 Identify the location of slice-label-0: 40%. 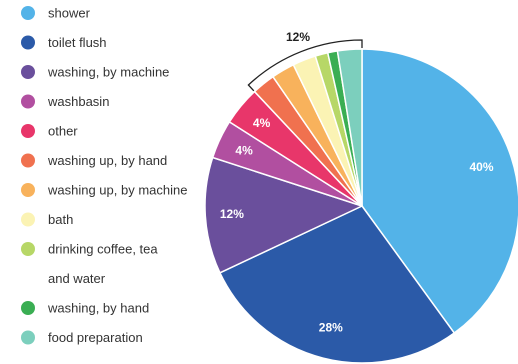
(481, 167).